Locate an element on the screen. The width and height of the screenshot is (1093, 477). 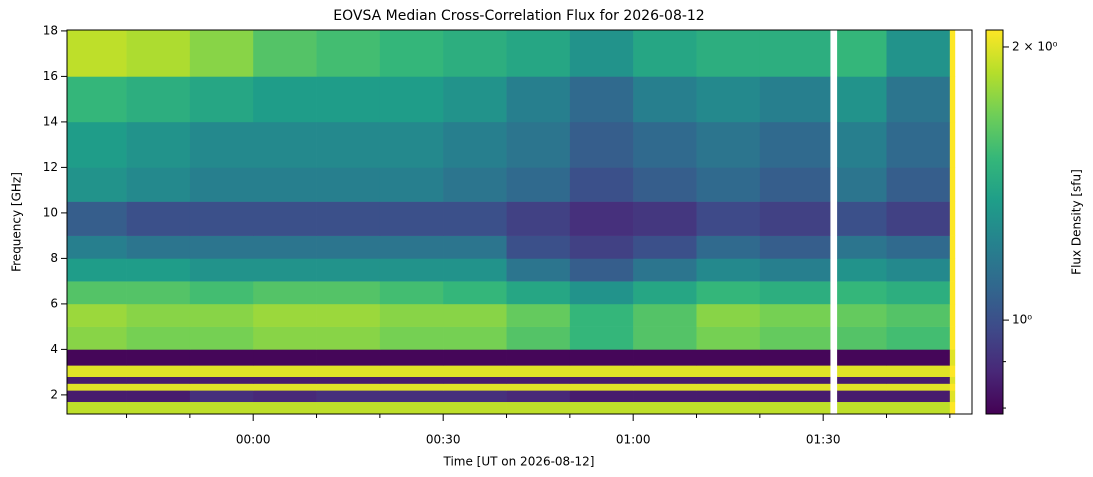
y-tick-label: 6 is located at coordinates (54, 303).